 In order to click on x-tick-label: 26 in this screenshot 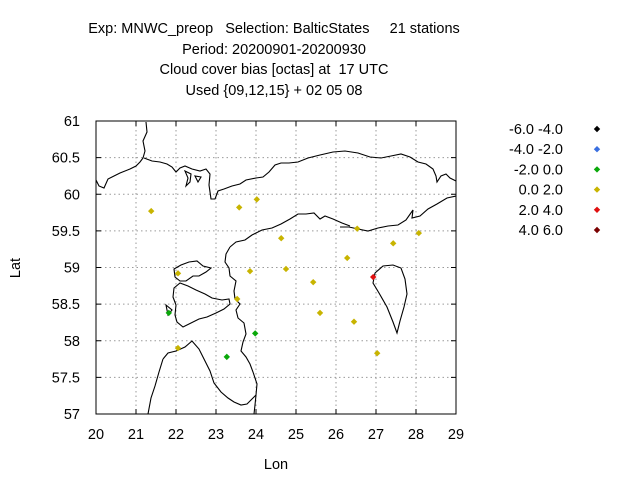, I will do `click(336, 435)`.